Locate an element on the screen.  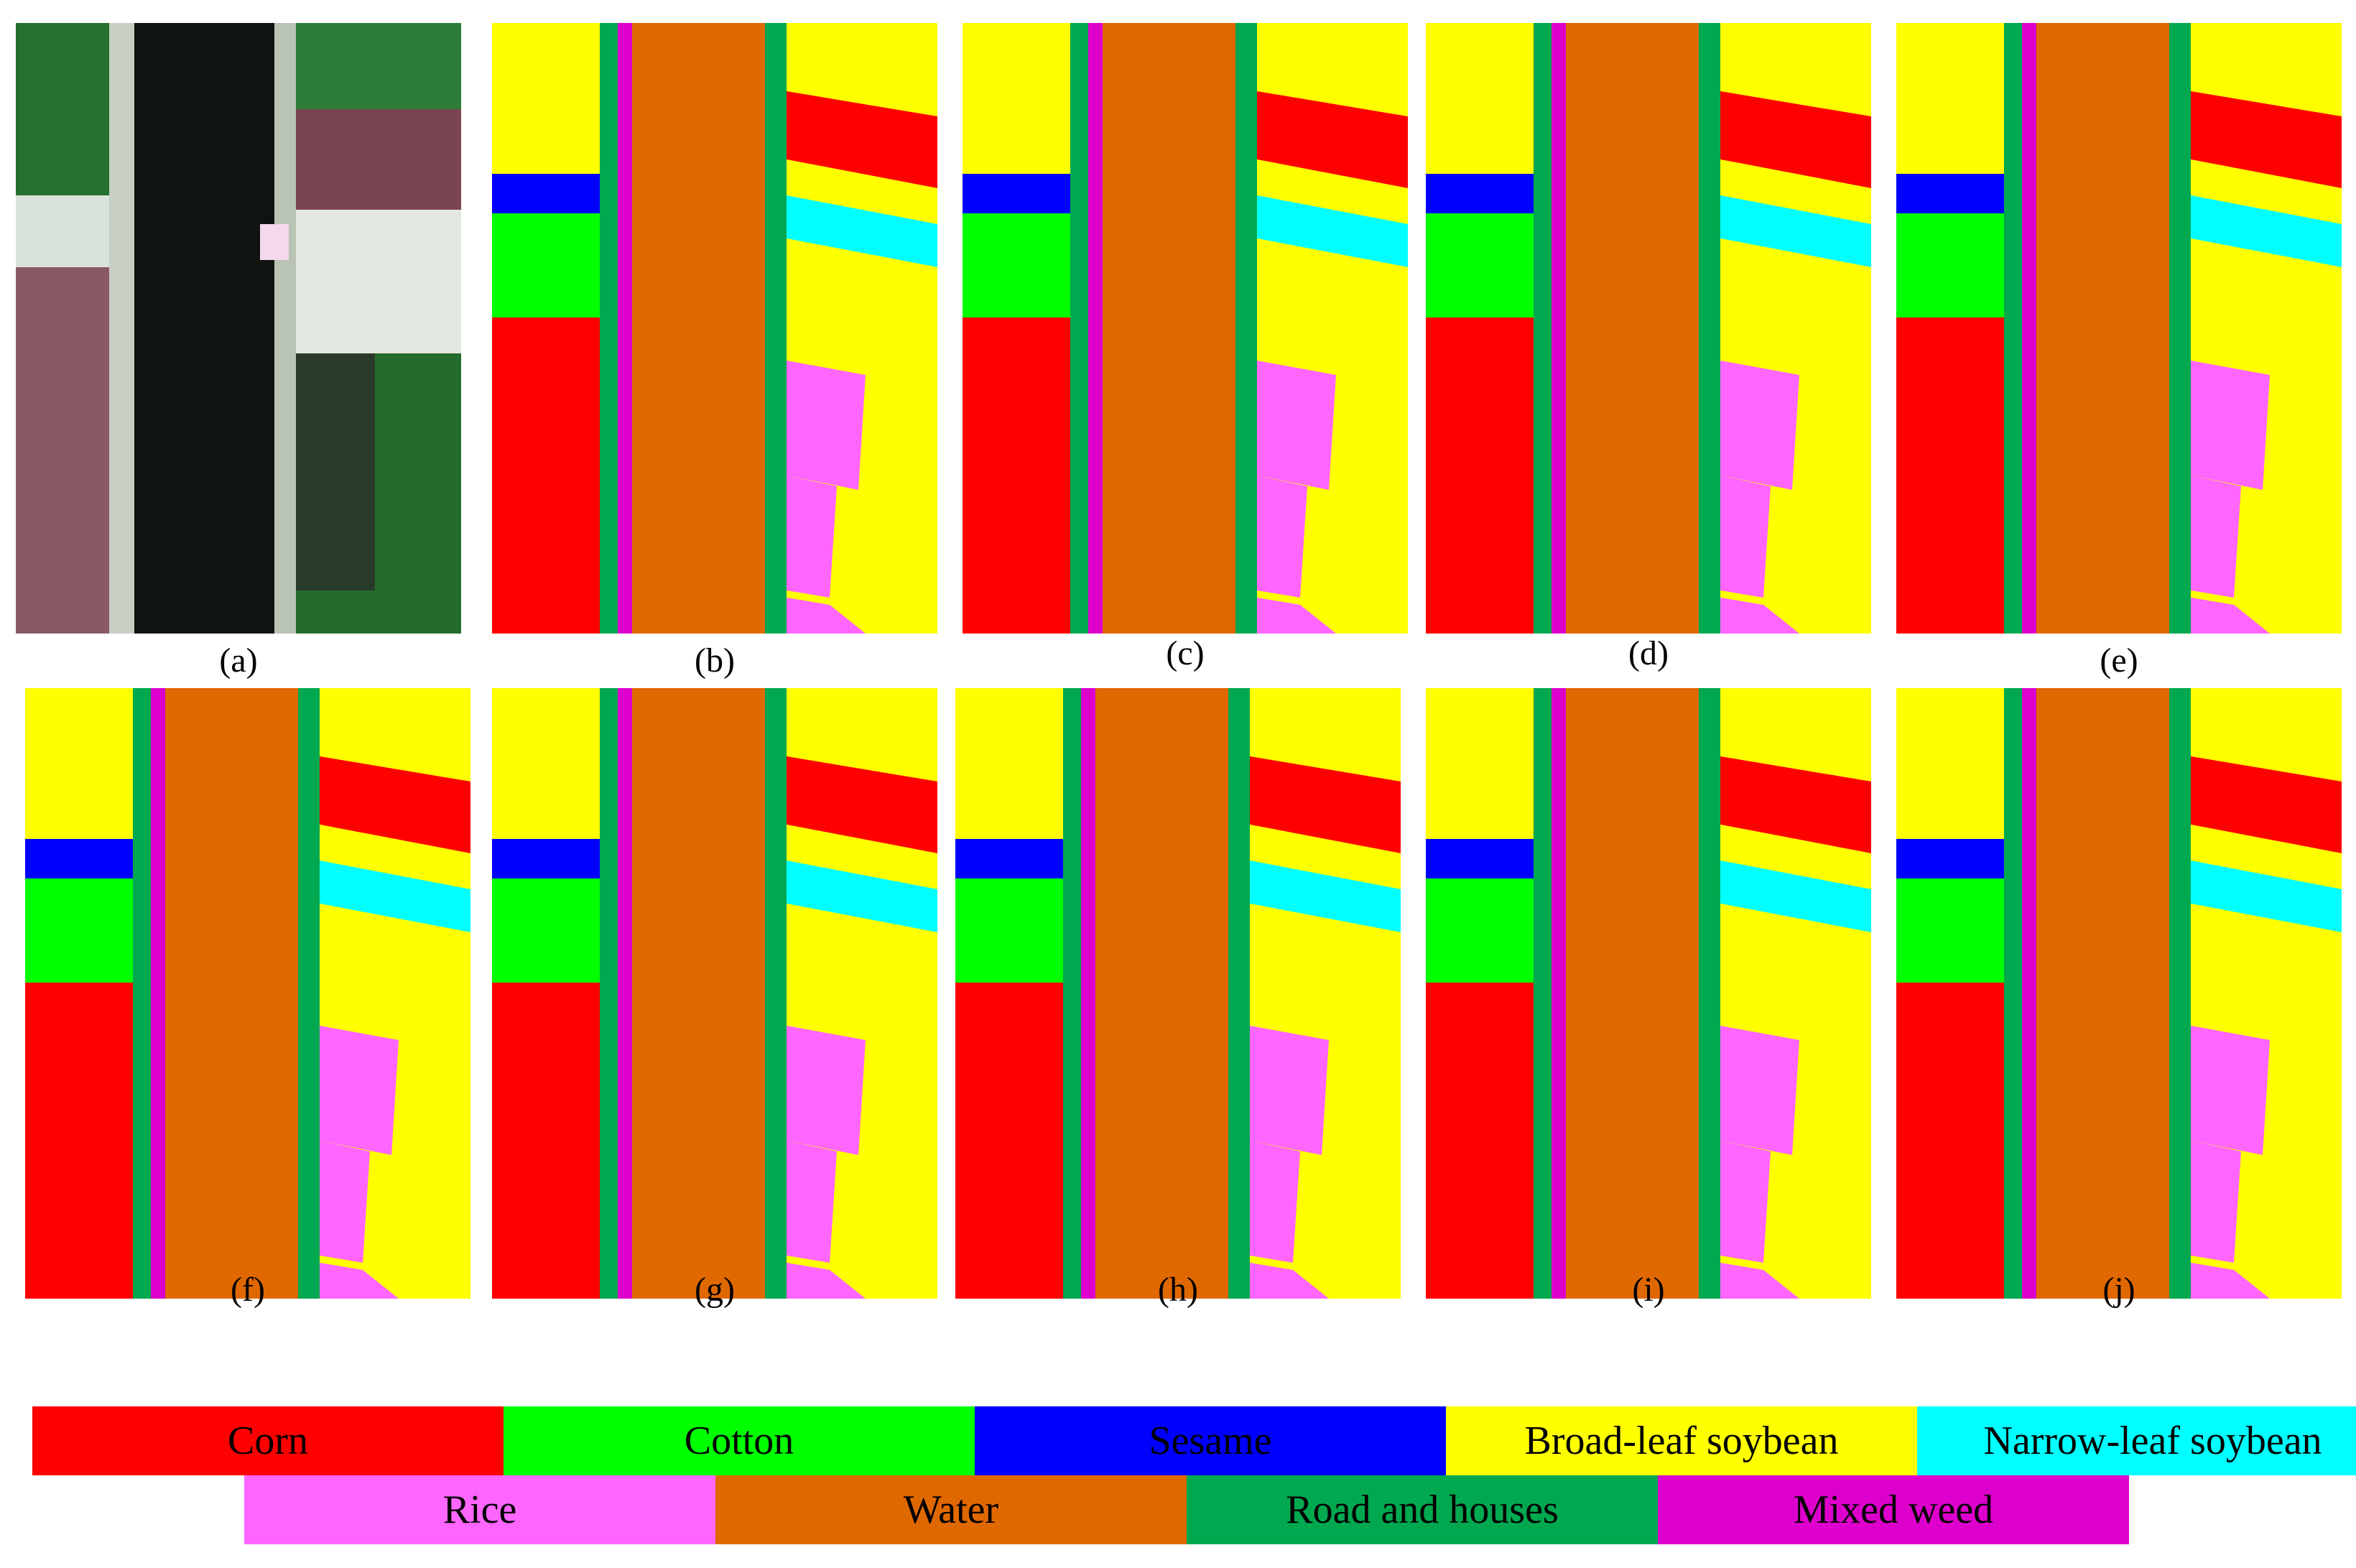
panel-b-caption: (b) is located at coordinates (715, 660).